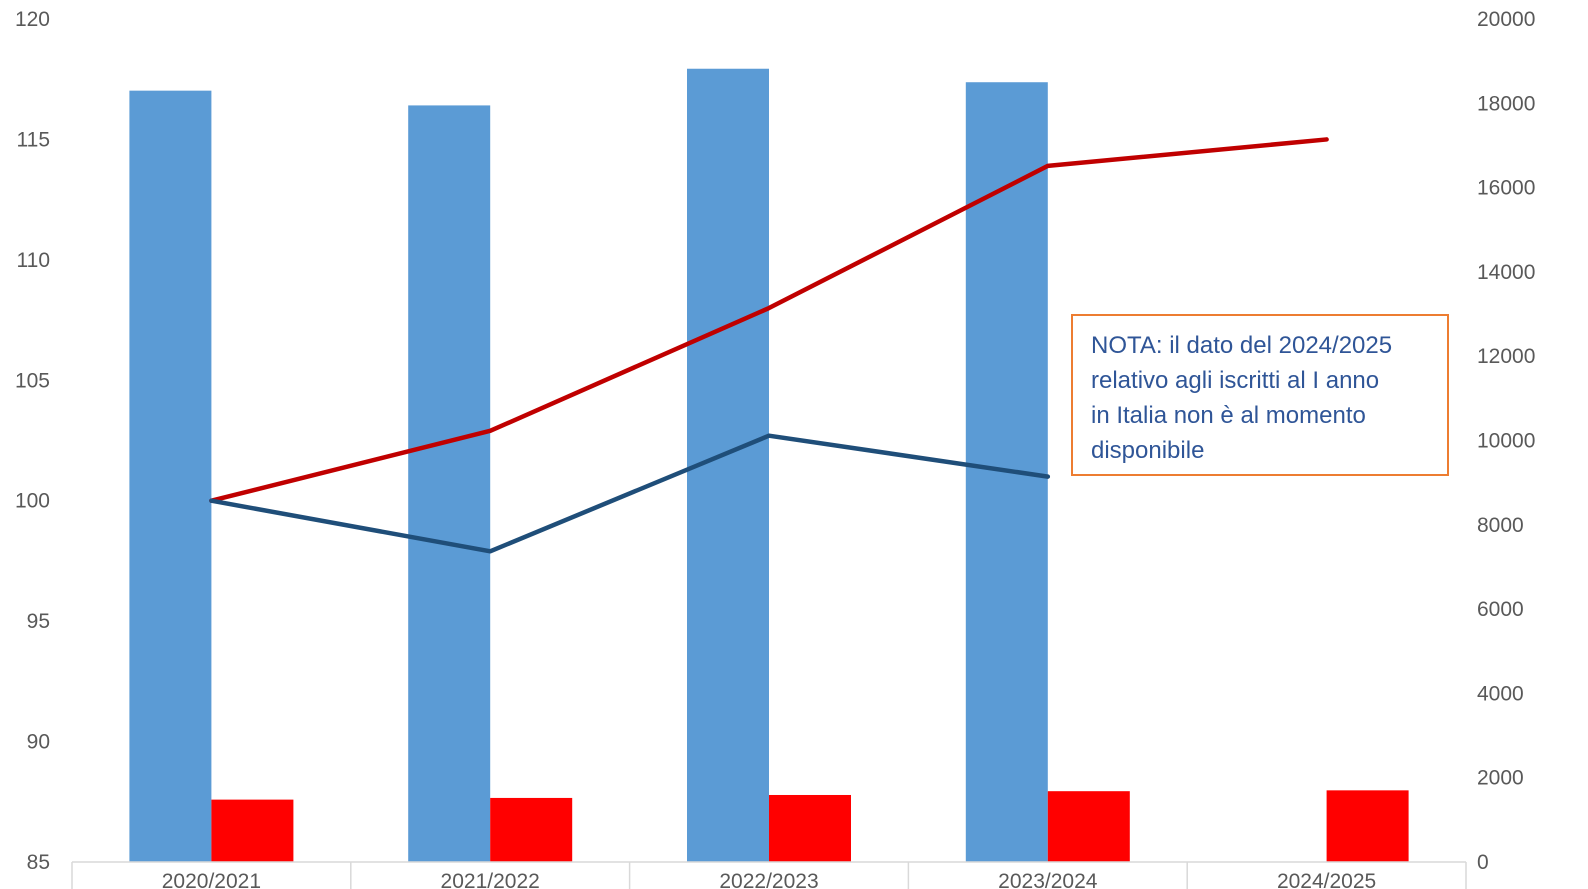  I want to click on right-tick-label: 0, so click(1483, 862).